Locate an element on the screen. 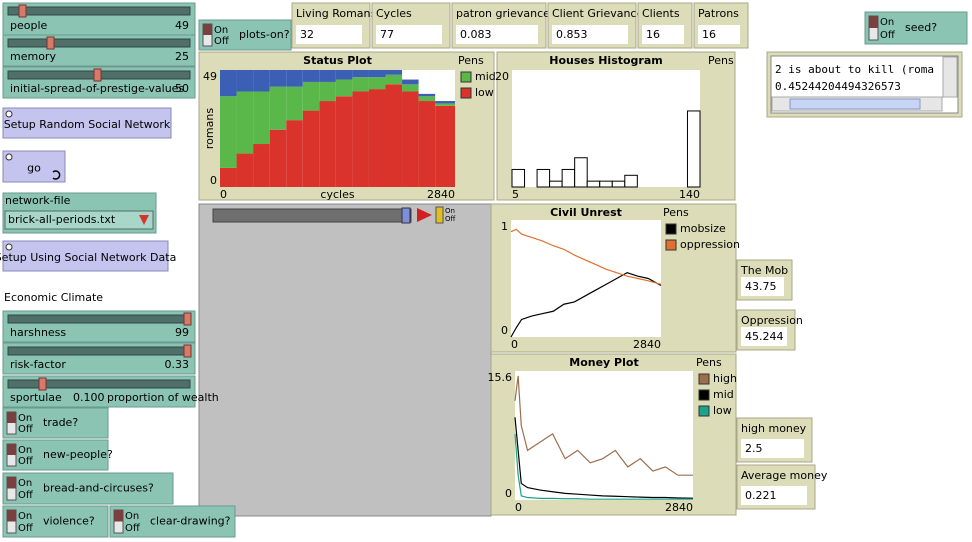  slider-value: 25 is located at coordinates (182, 56).